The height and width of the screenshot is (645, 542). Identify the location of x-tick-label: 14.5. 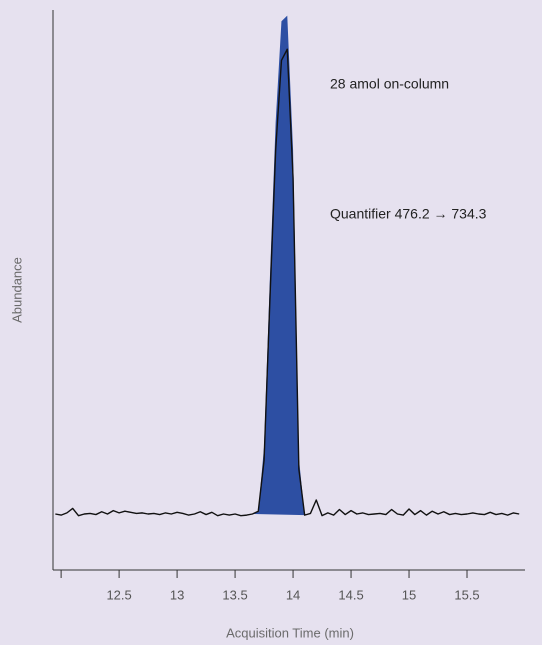
(350, 594).